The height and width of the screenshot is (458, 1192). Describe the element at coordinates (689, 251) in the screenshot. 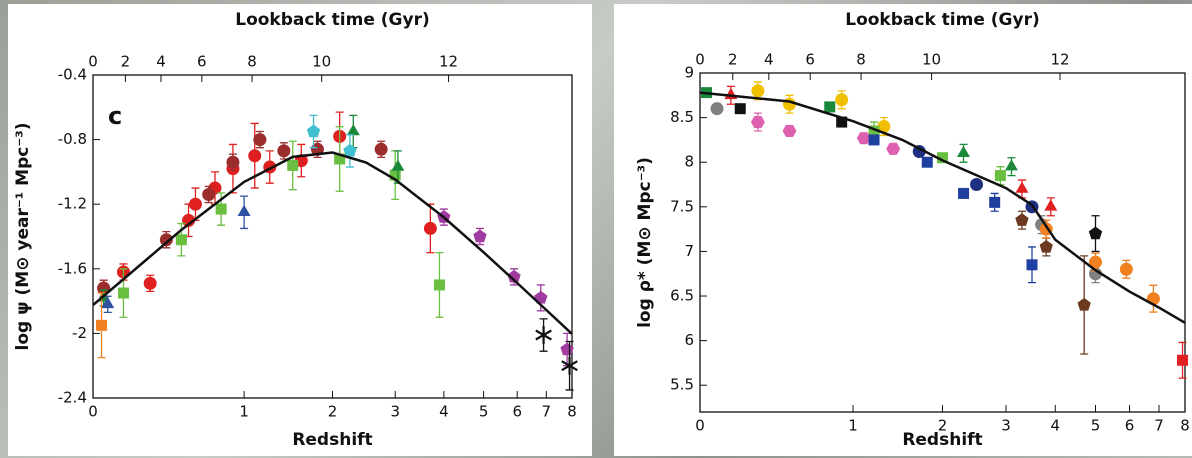

I see `y-tick-label: 7` at that location.